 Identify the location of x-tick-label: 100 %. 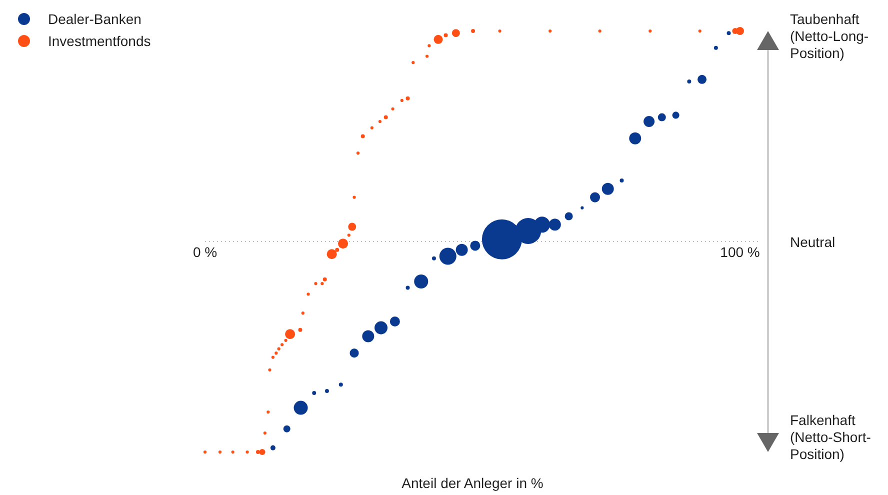
(740, 252).